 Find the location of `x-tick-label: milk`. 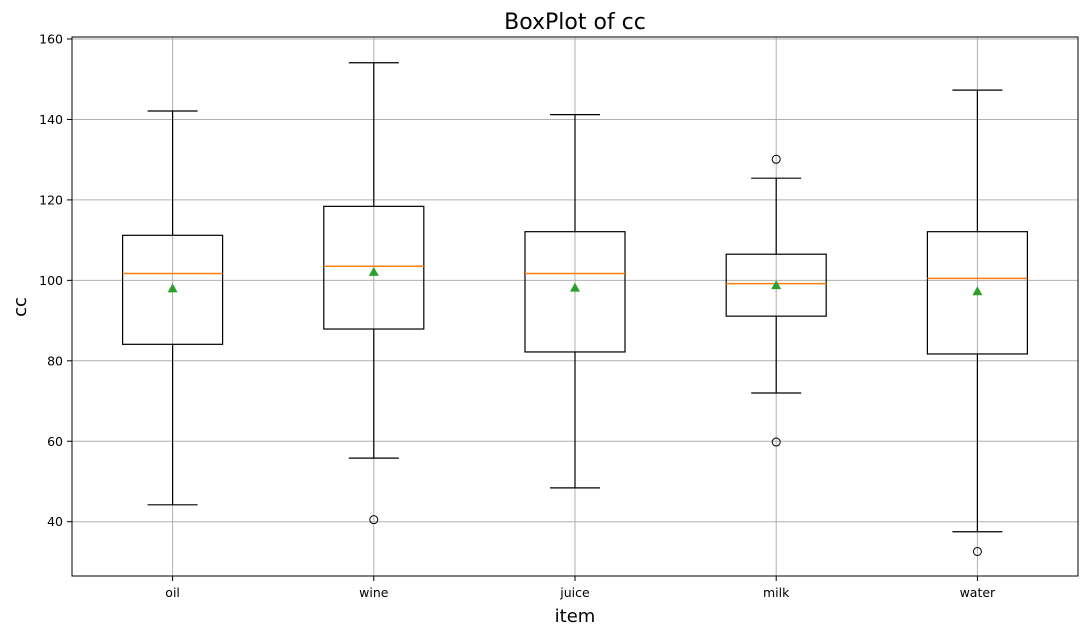

x-tick-label: milk is located at coordinates (776, 592).